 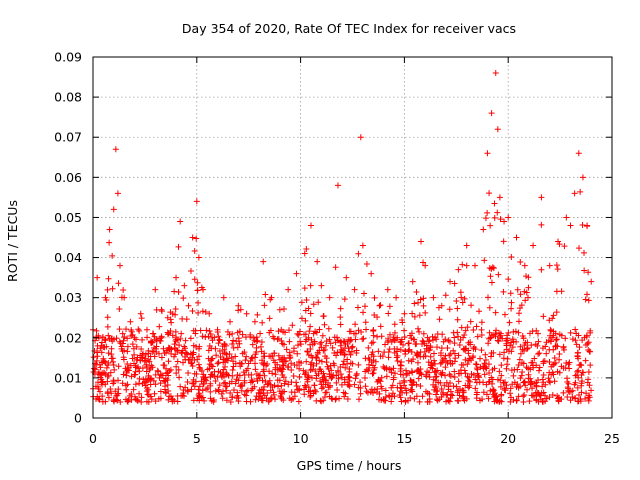 What do you see at coordinates (508, 438) in the screenshot?
I see `x-tick-label: 20` at bounding box center [508, 438].